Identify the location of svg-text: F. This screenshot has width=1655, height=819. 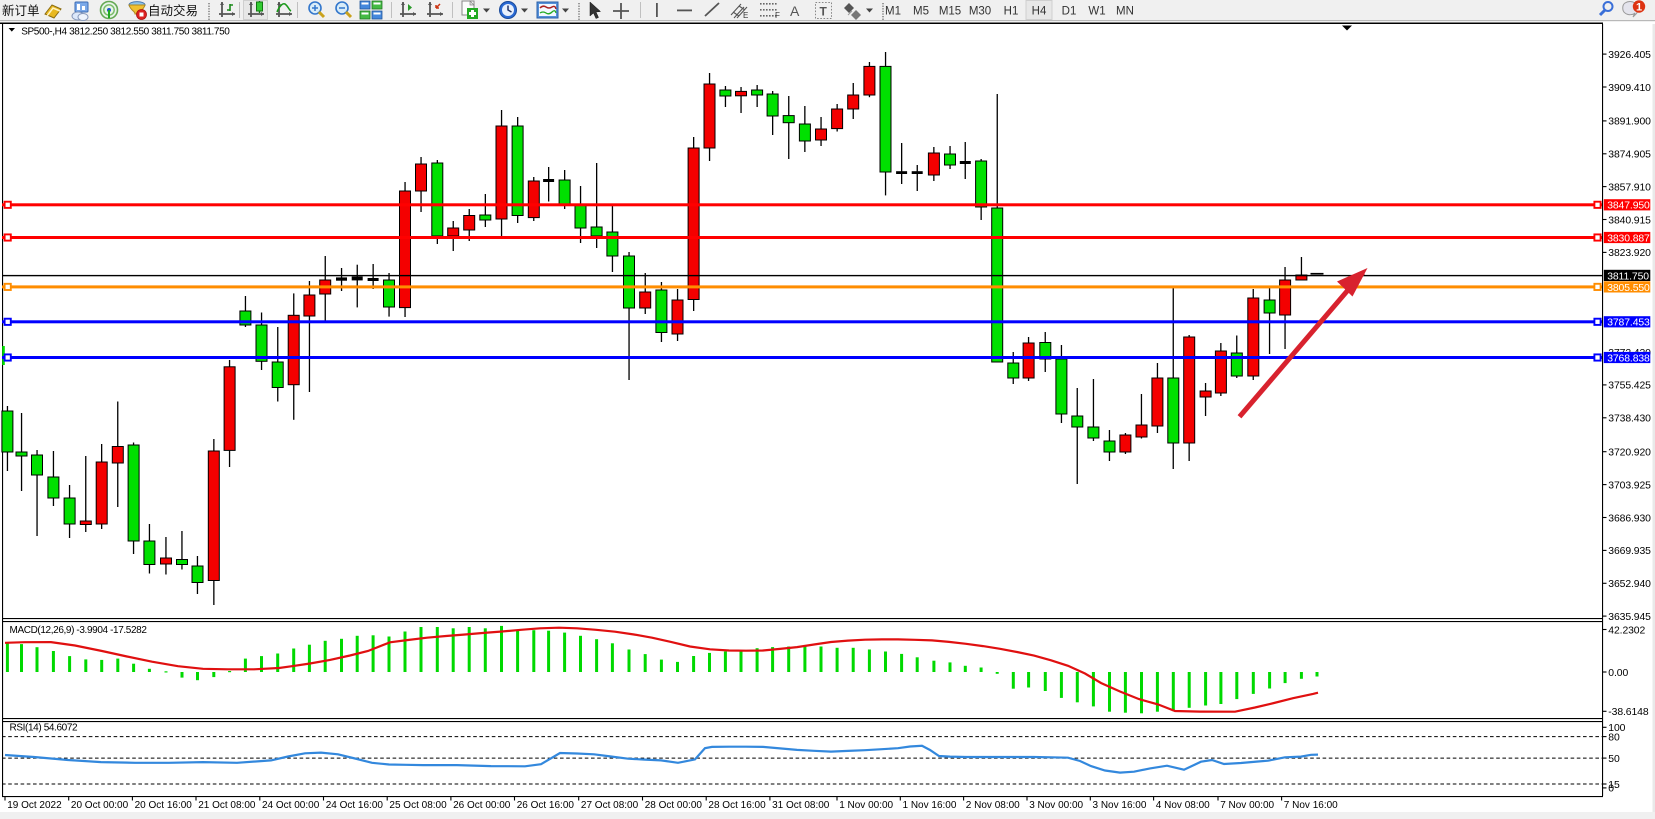
(777, 15).